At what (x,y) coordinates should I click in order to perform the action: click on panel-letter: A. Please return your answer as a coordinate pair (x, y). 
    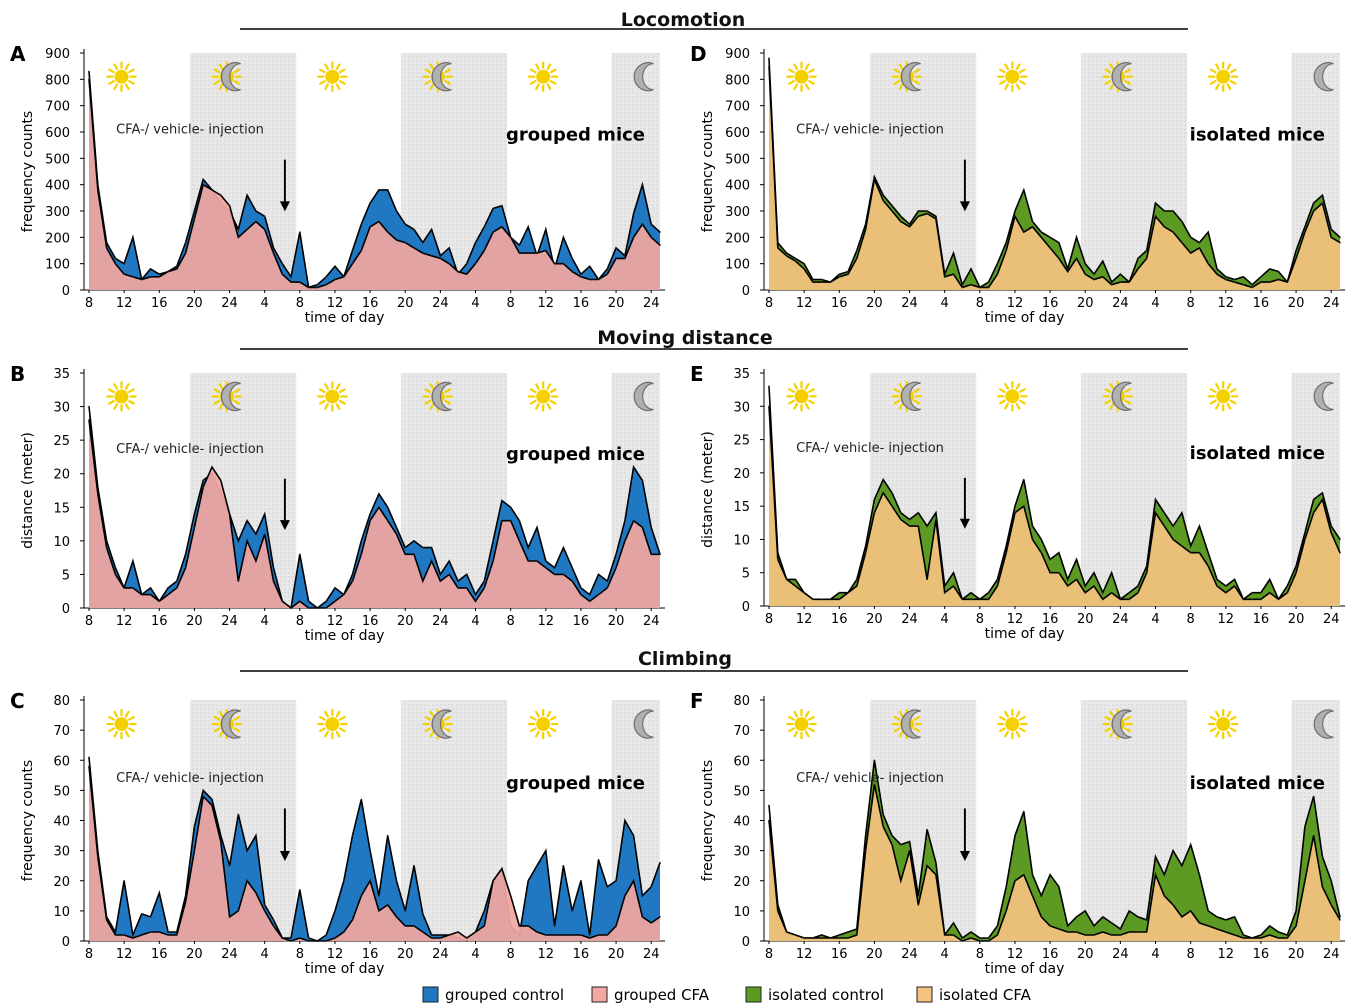
    Looking at the image, I should click on (18, 54).